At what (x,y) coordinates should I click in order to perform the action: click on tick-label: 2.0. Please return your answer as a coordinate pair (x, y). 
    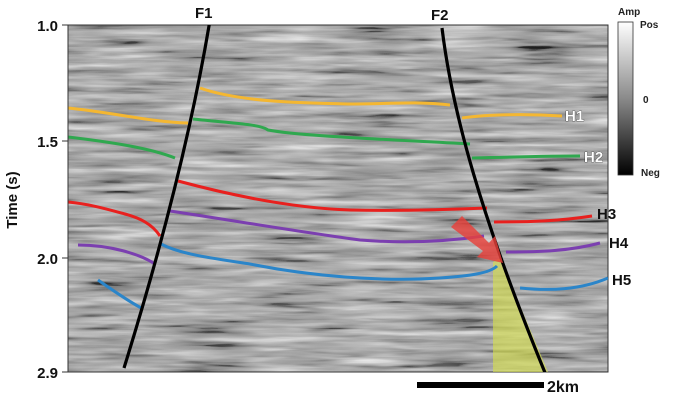
    Looking at the image, I should click on (47, 259).